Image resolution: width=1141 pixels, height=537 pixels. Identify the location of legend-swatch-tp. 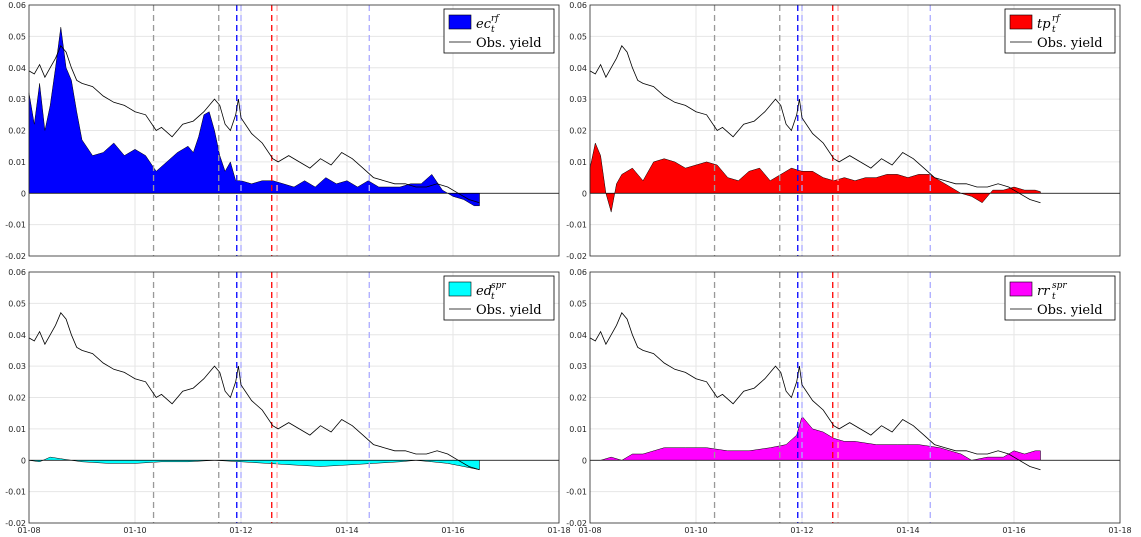
(1021, 22).